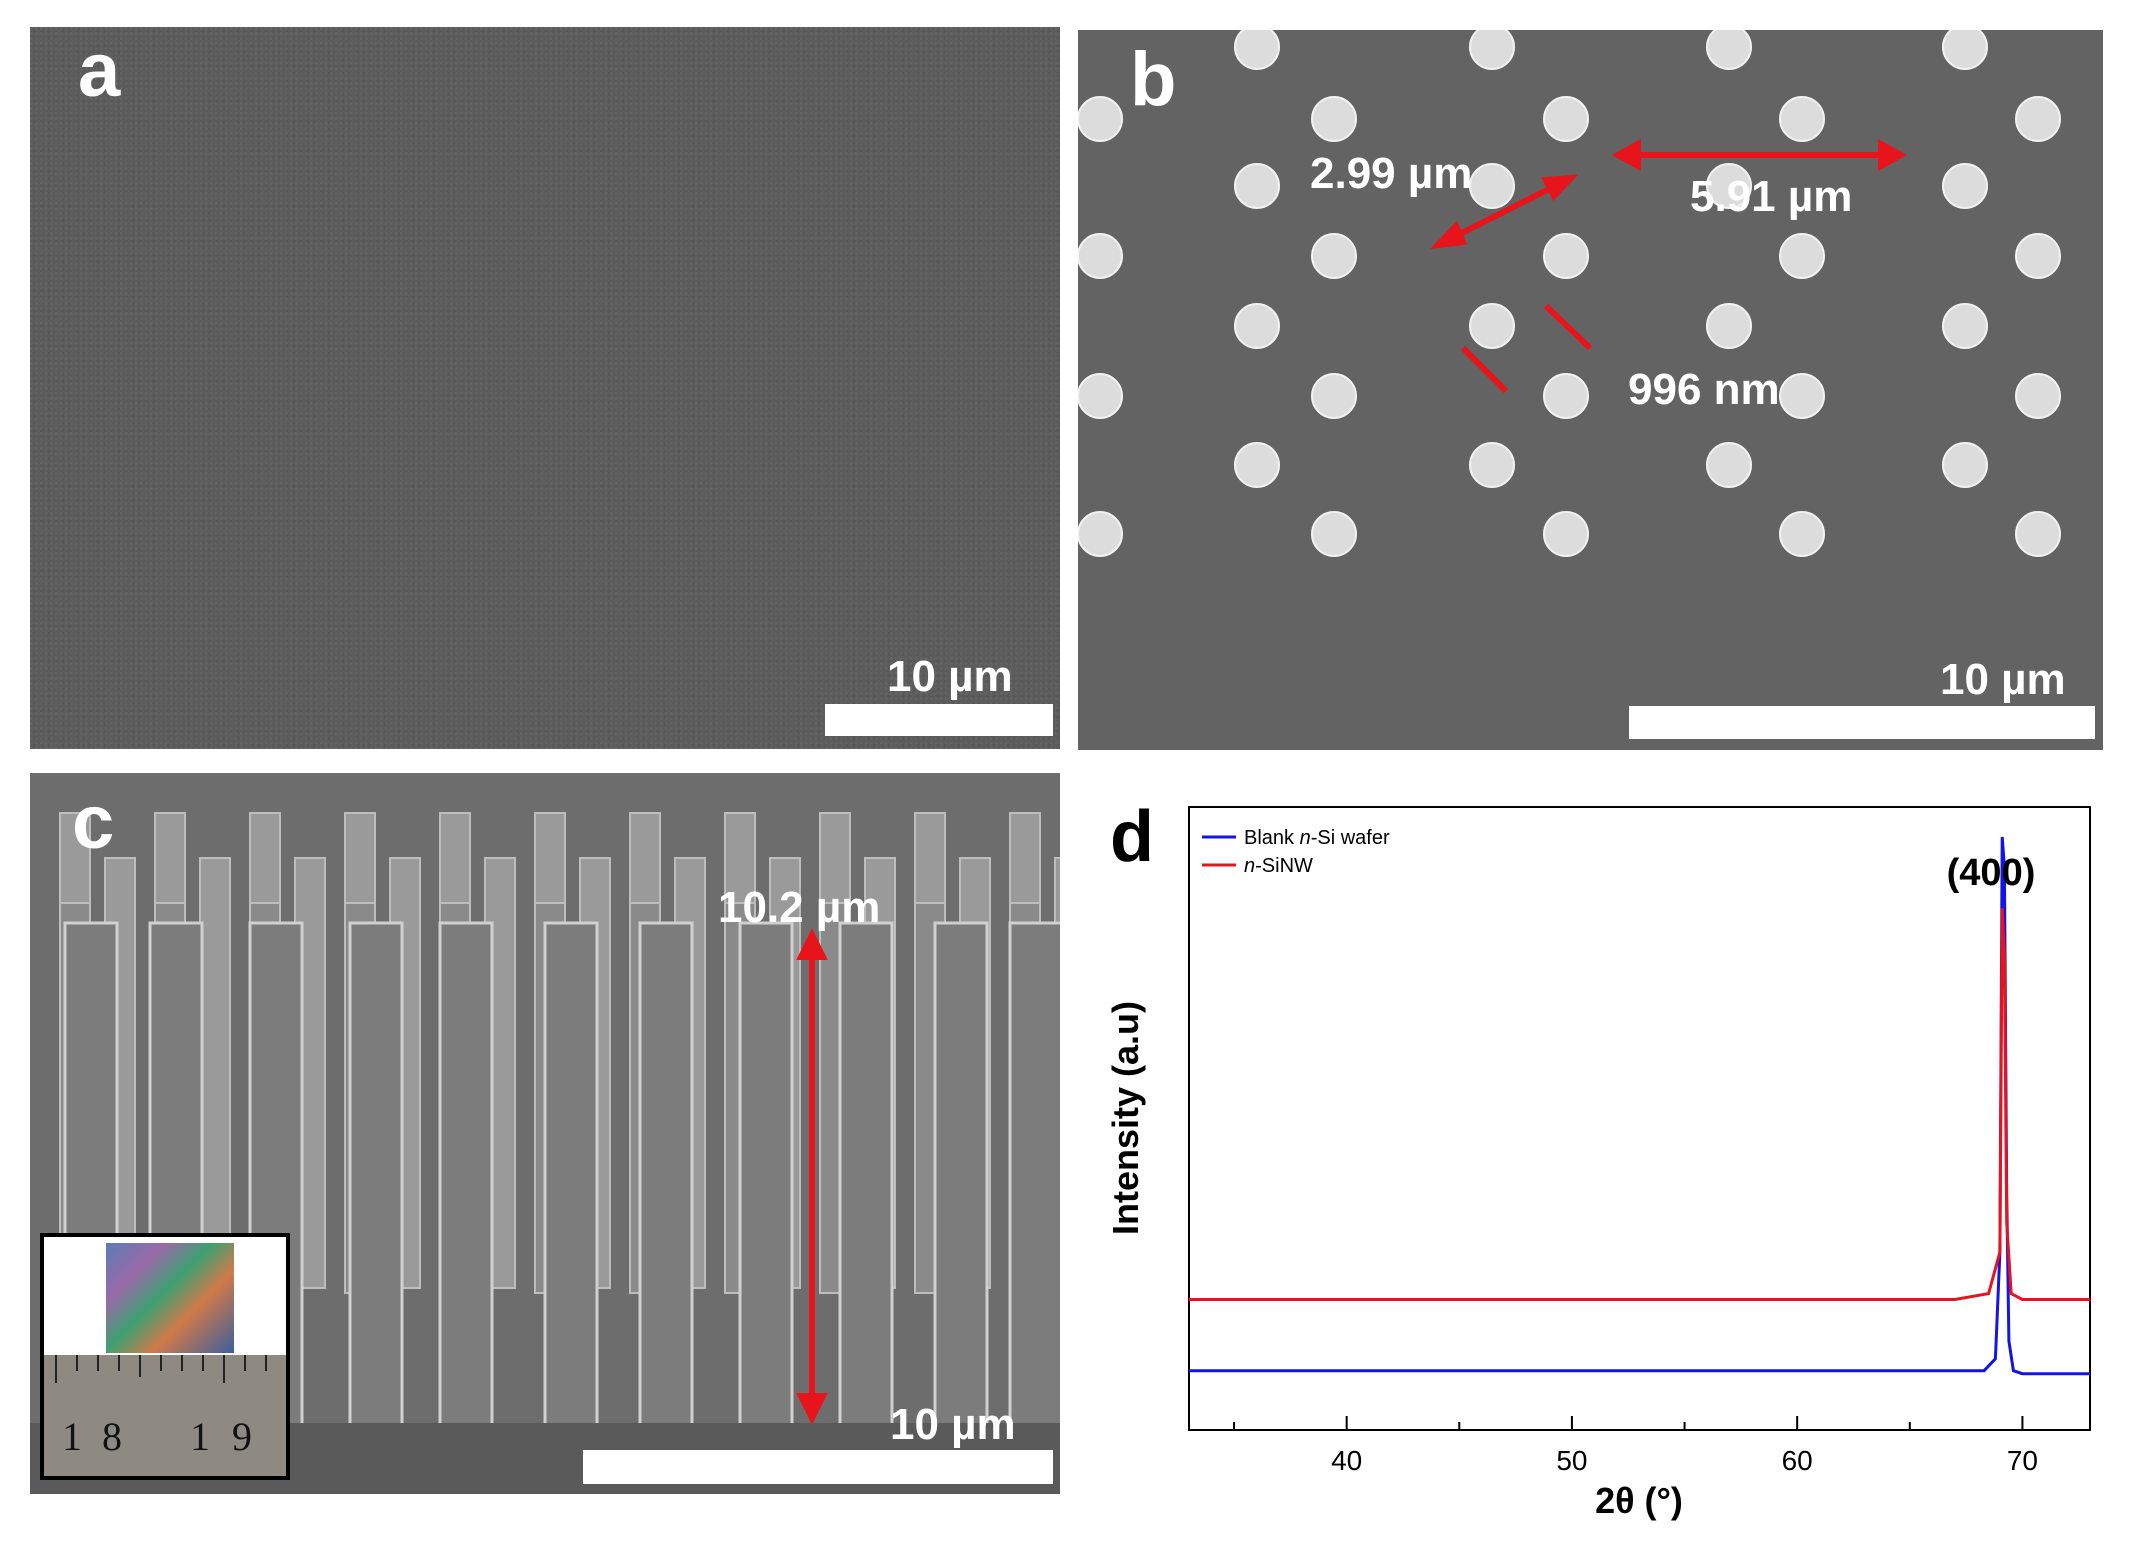 This screenshot has width=2129, height=1555. What do you see at coordinates (1296, 852) in the screenshot?
I see `legend: Blank n-Si wafer n-SiNW` at bounding box center [1296, 852].